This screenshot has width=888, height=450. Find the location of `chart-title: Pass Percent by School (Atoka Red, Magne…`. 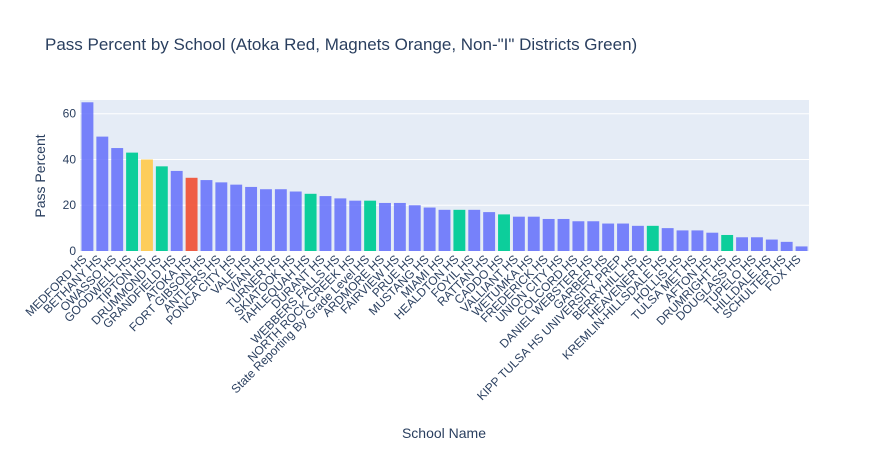

chart-title: Pass Percent by School (Atoka Red, Magne… is located at coordinates (341, 44).